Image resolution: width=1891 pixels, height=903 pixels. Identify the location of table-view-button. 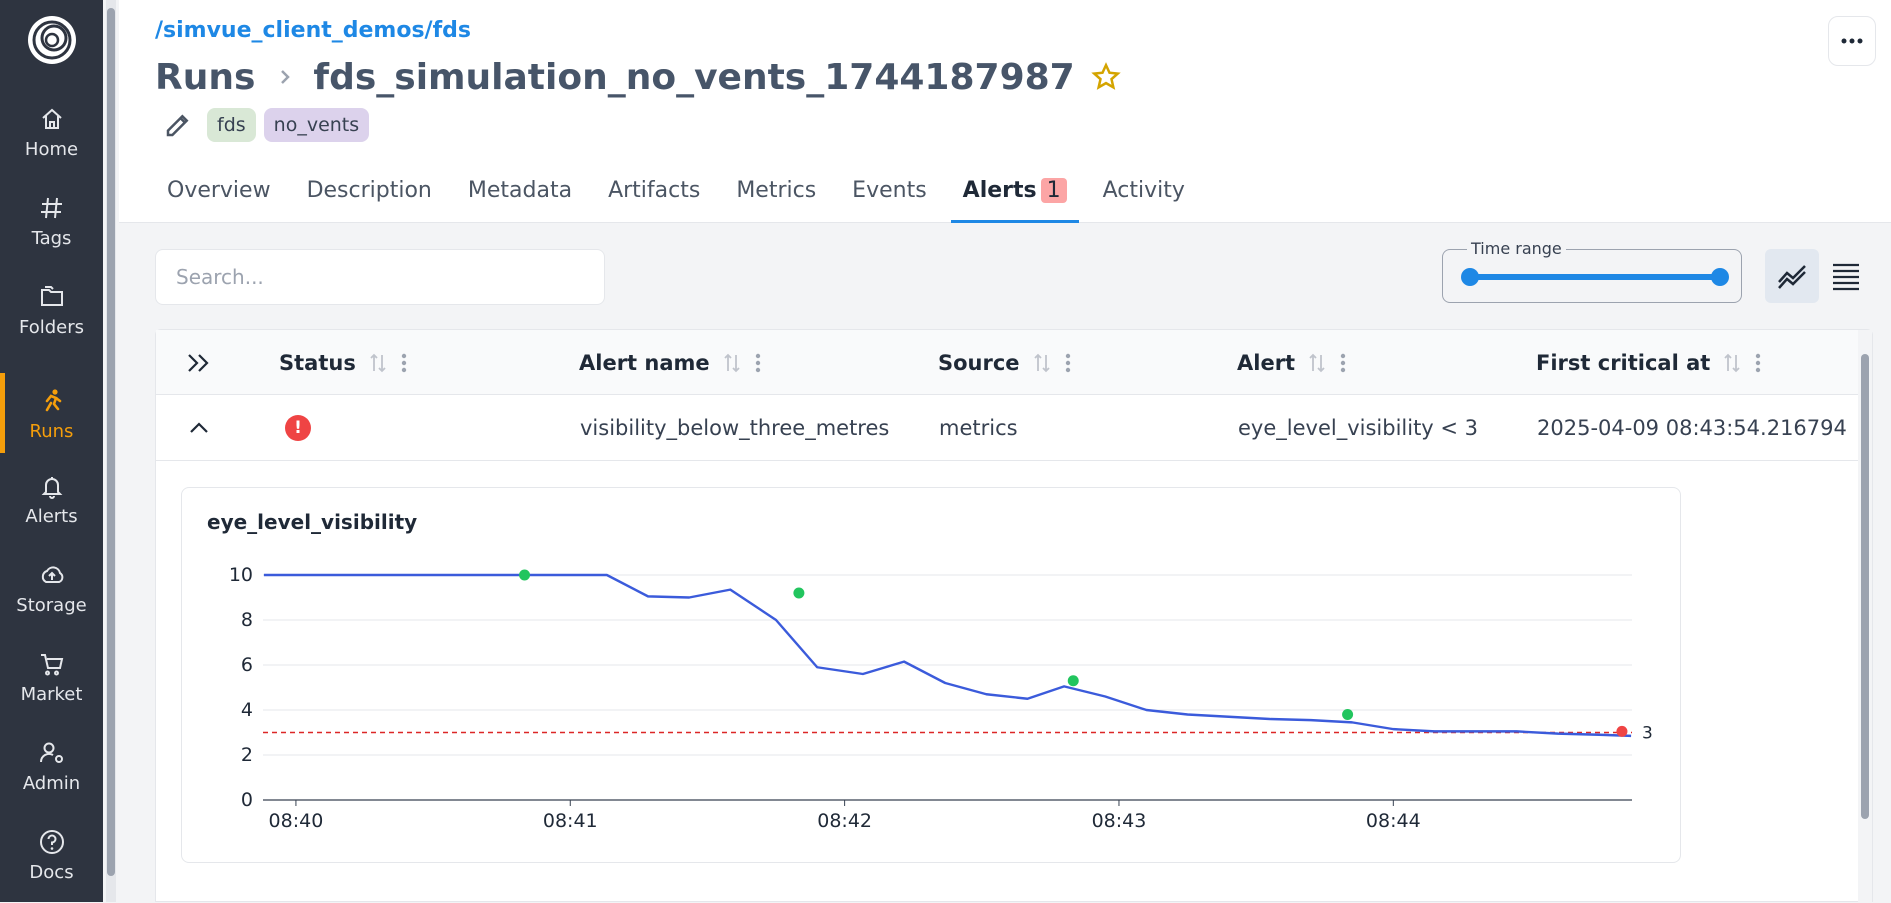
(1846, 276).